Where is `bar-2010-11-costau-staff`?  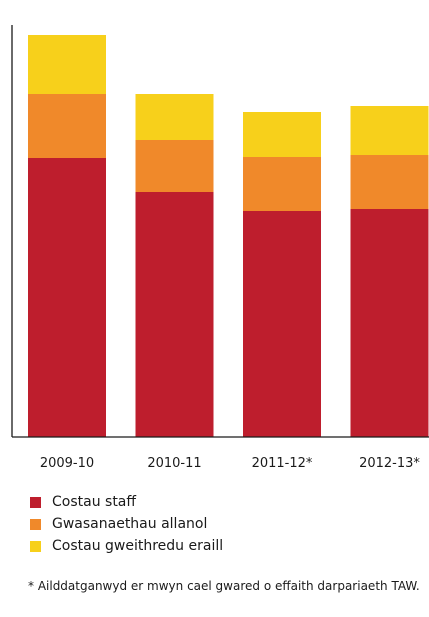
bar-2010-11-costau-staff is located at coordinates (175, 314).